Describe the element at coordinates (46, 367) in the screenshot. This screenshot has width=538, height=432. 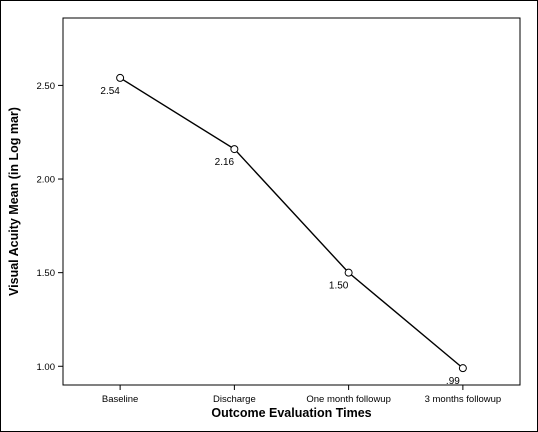
I see `y-tick-label: 1.00` at that location.